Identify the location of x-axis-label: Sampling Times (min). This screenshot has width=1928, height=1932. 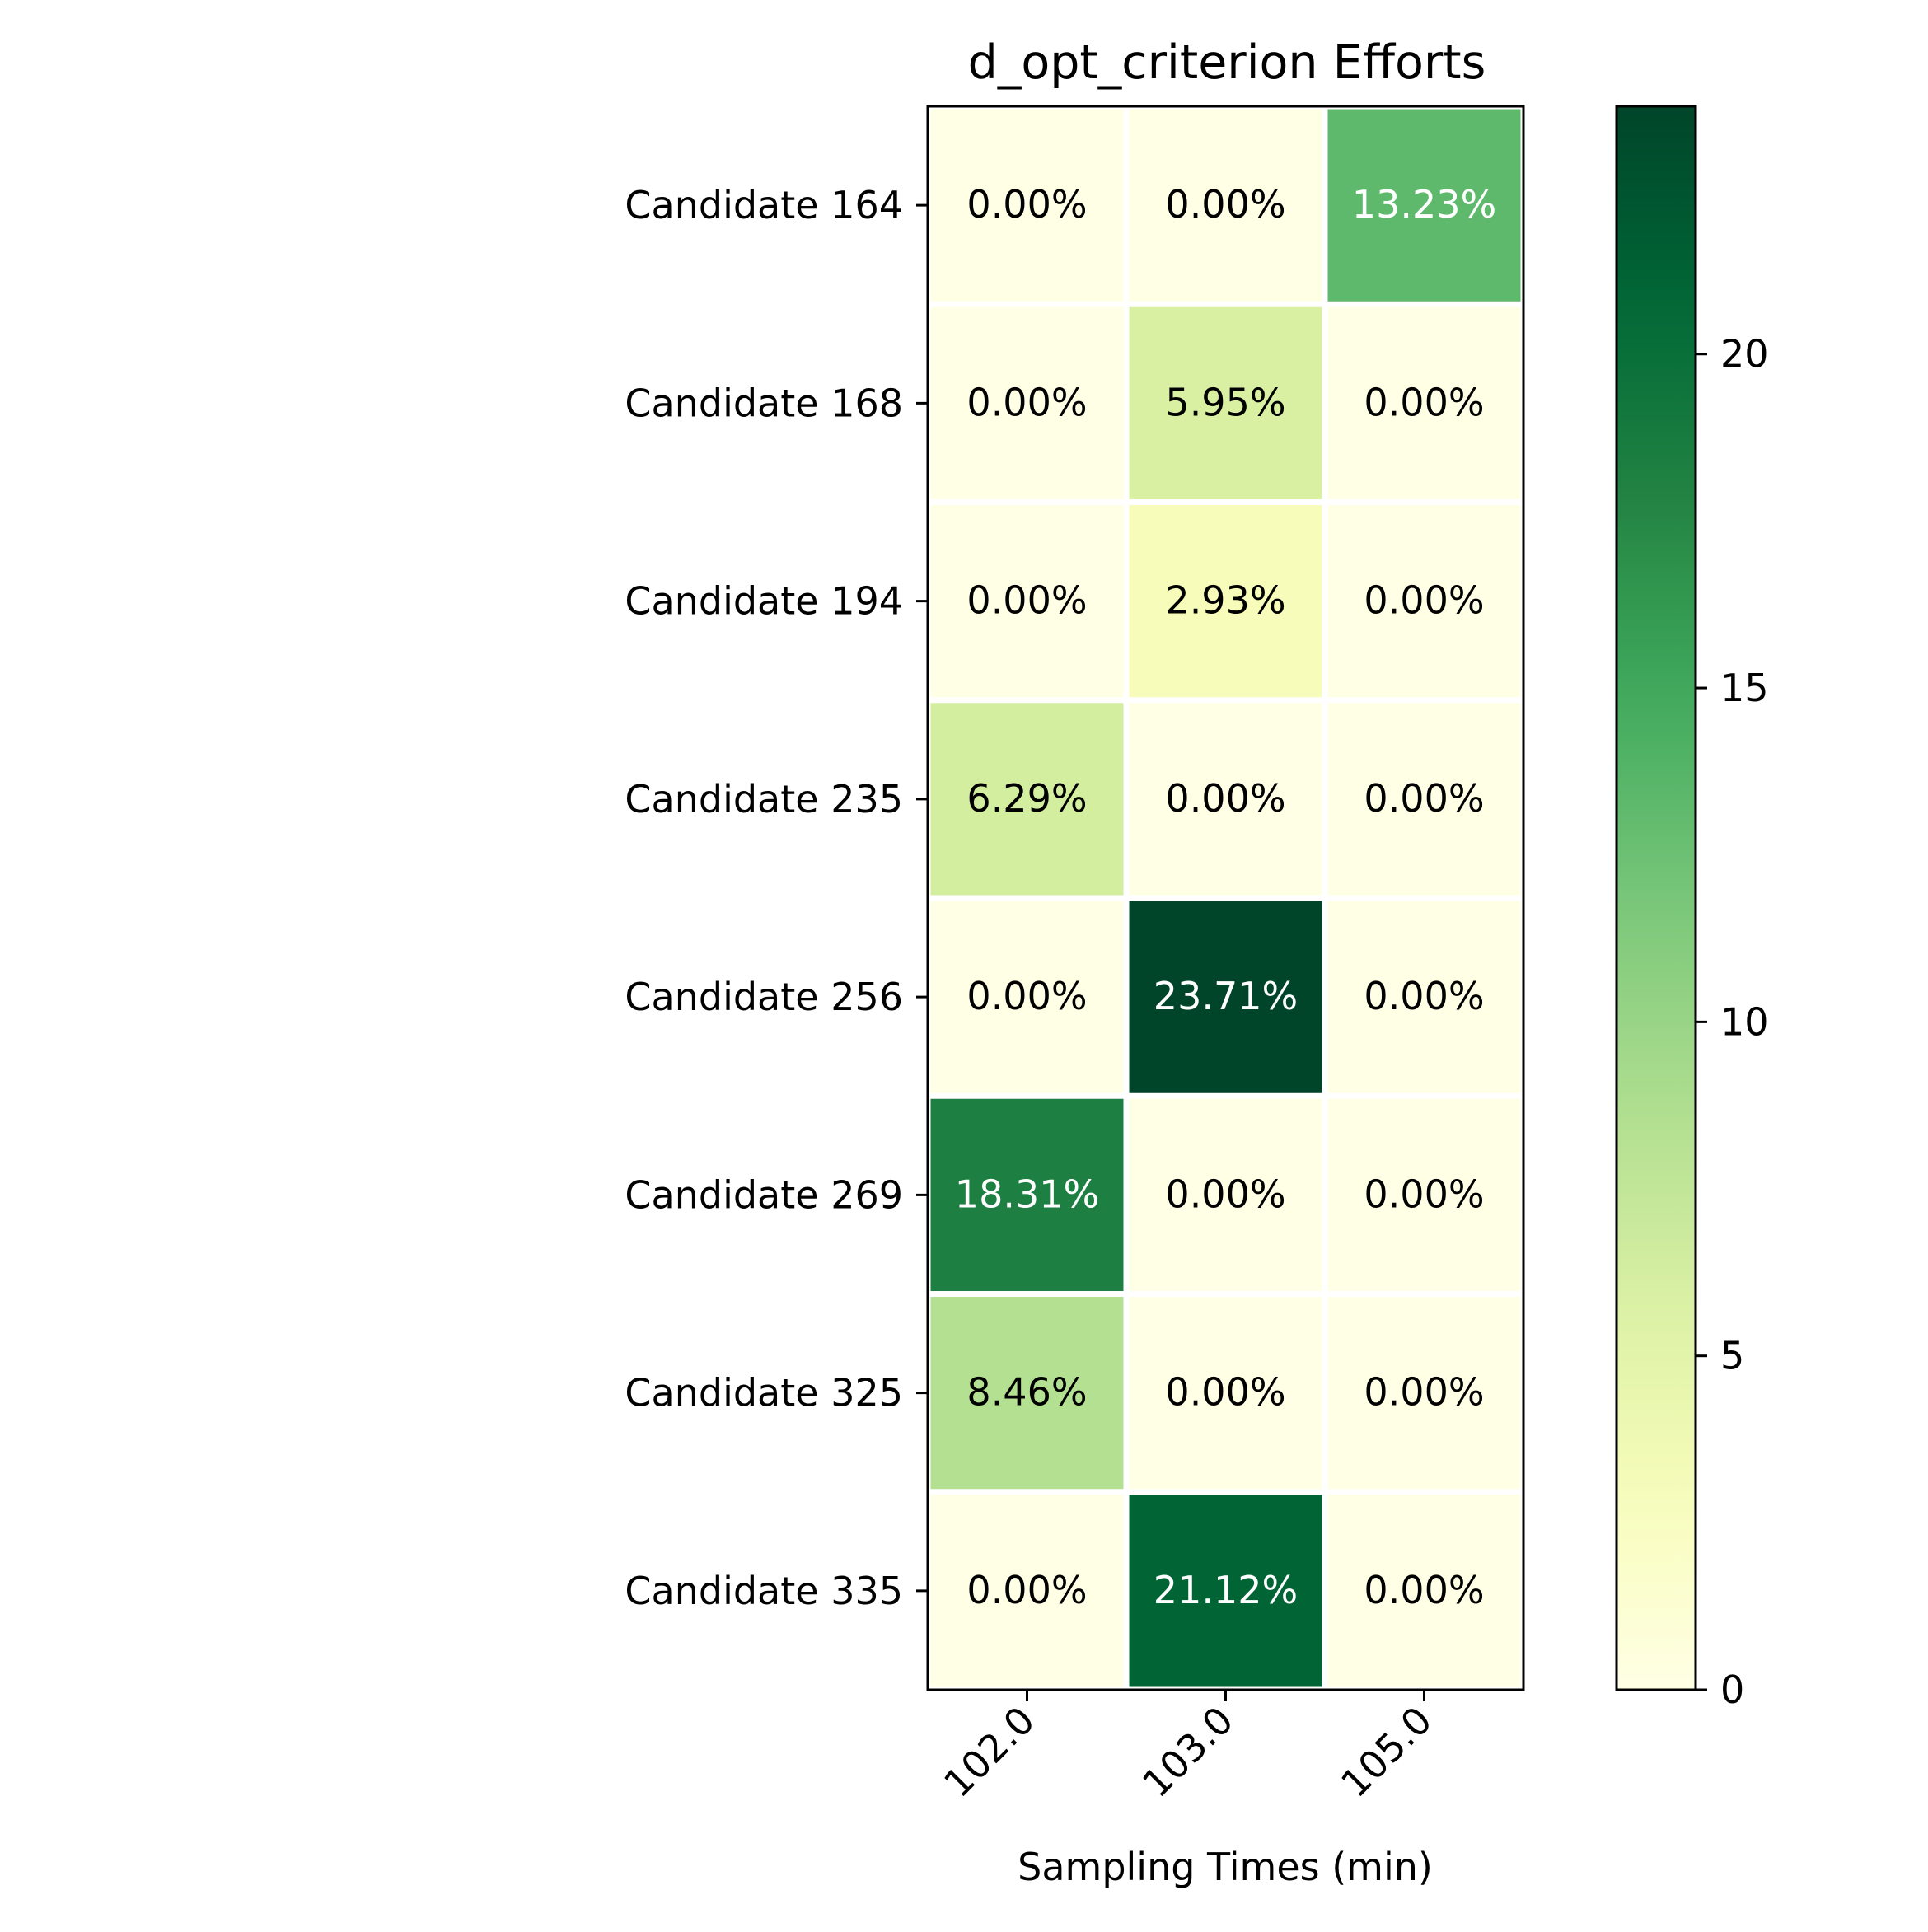
(1225, 1867).